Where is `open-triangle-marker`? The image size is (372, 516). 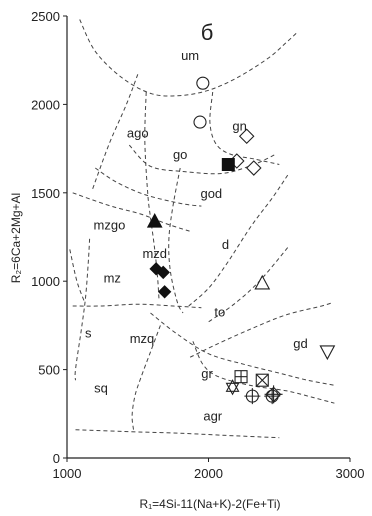 open-triangle-marker is located at coordinates (262, 282).